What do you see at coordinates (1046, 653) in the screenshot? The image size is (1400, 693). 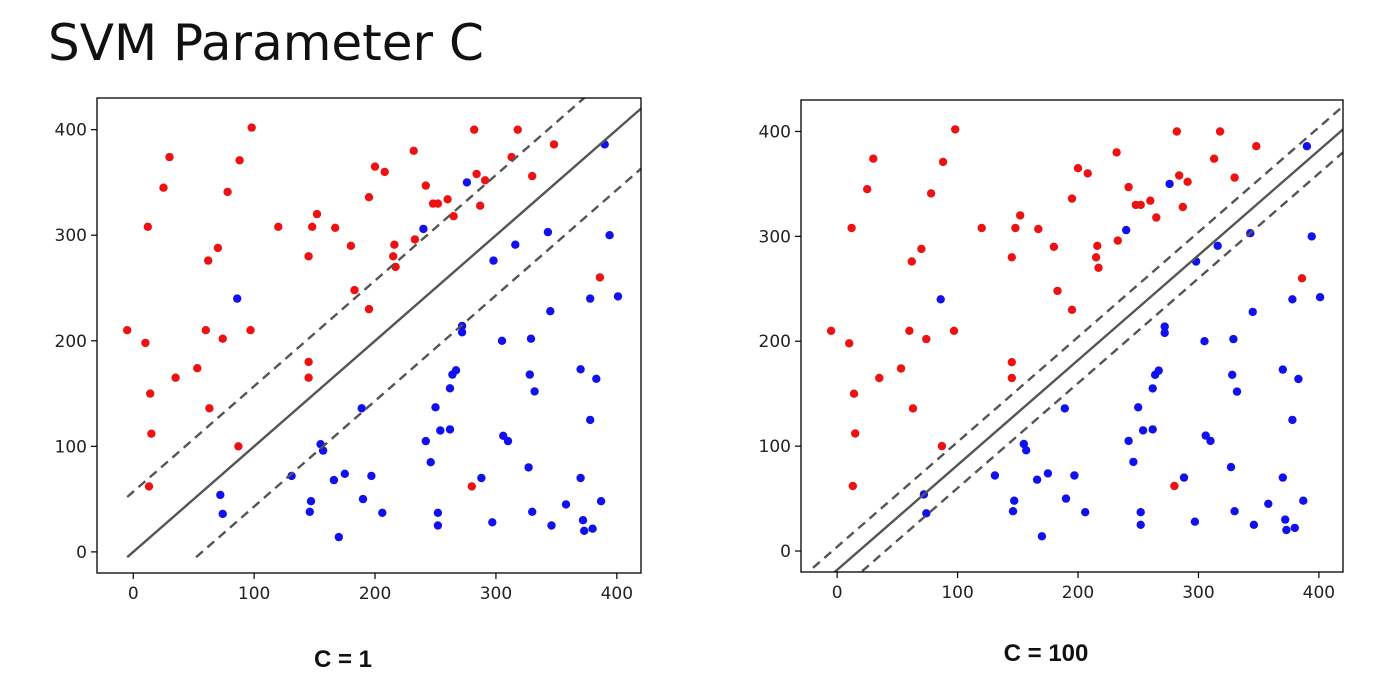 I see `chart-caption-c-100: C = 100` at bounding box center [1046, 653].